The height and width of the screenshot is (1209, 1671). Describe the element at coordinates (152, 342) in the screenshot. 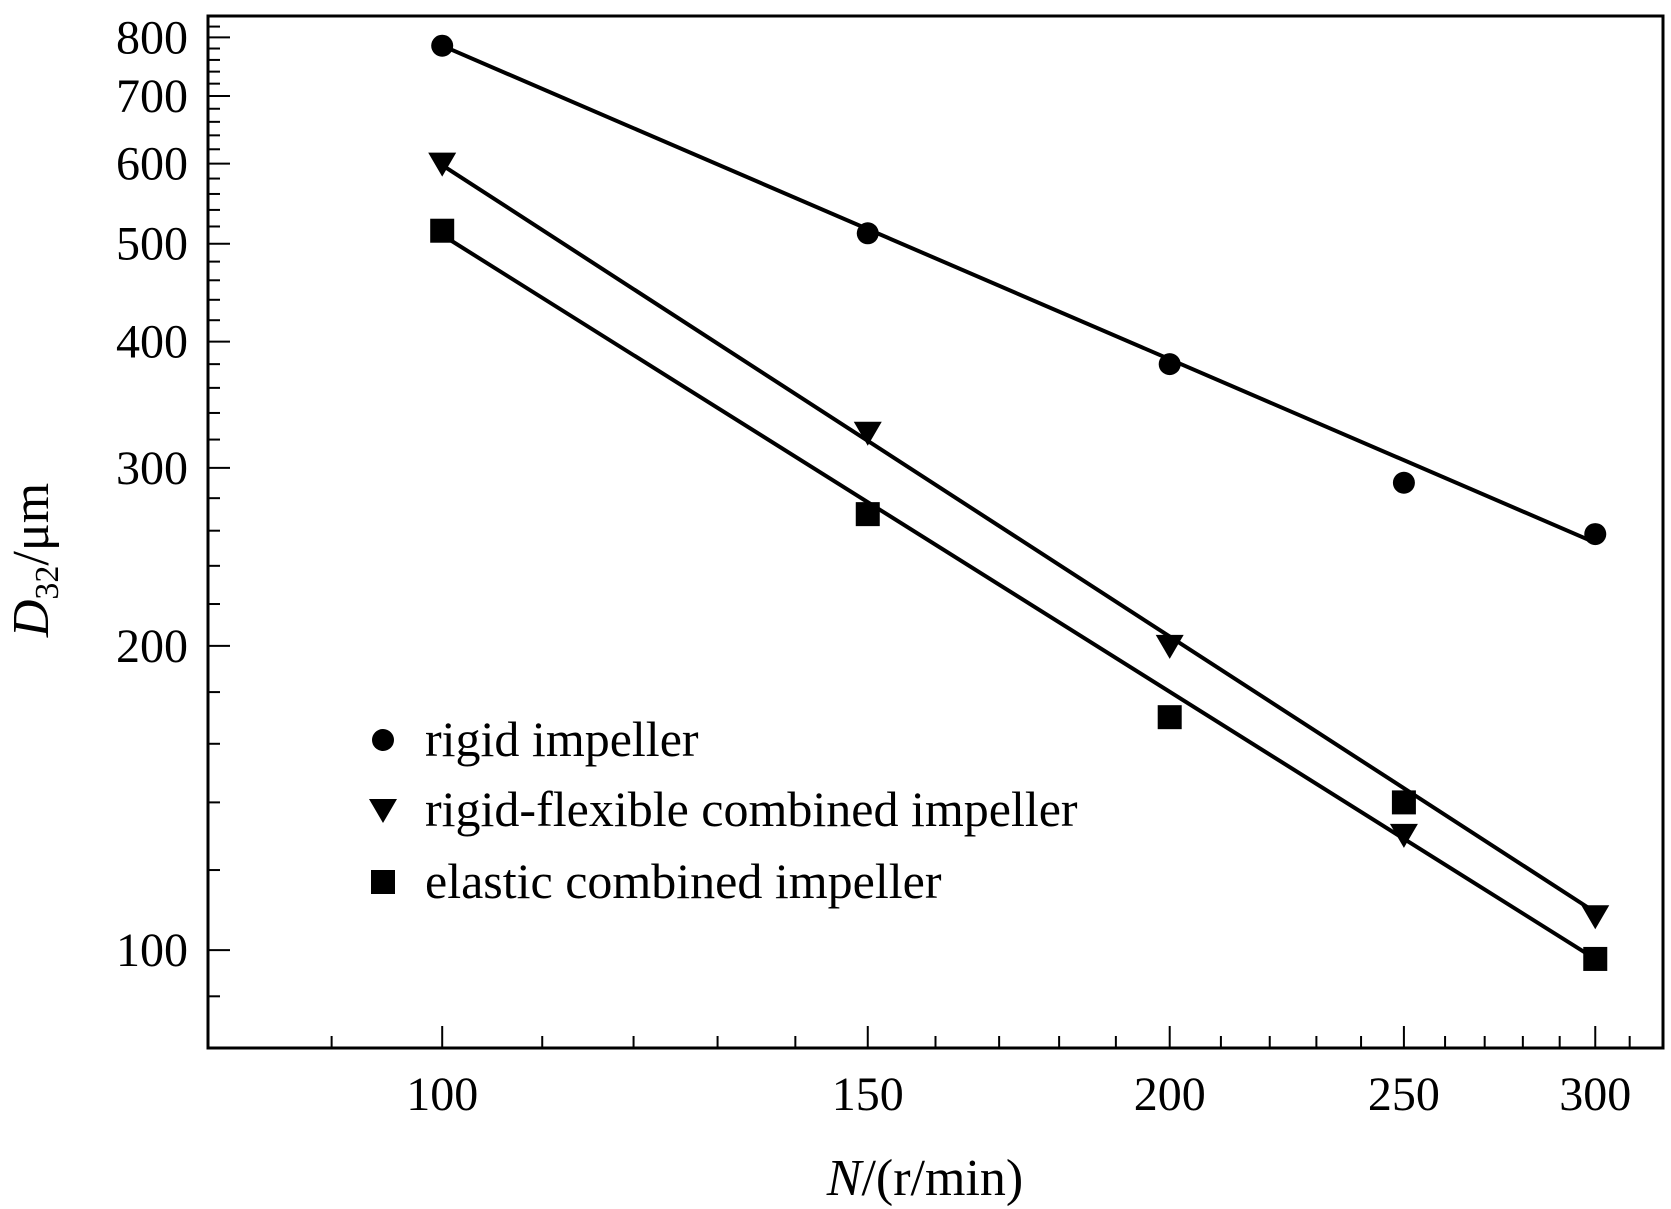

I see `y-tick-label: 400` at that location.